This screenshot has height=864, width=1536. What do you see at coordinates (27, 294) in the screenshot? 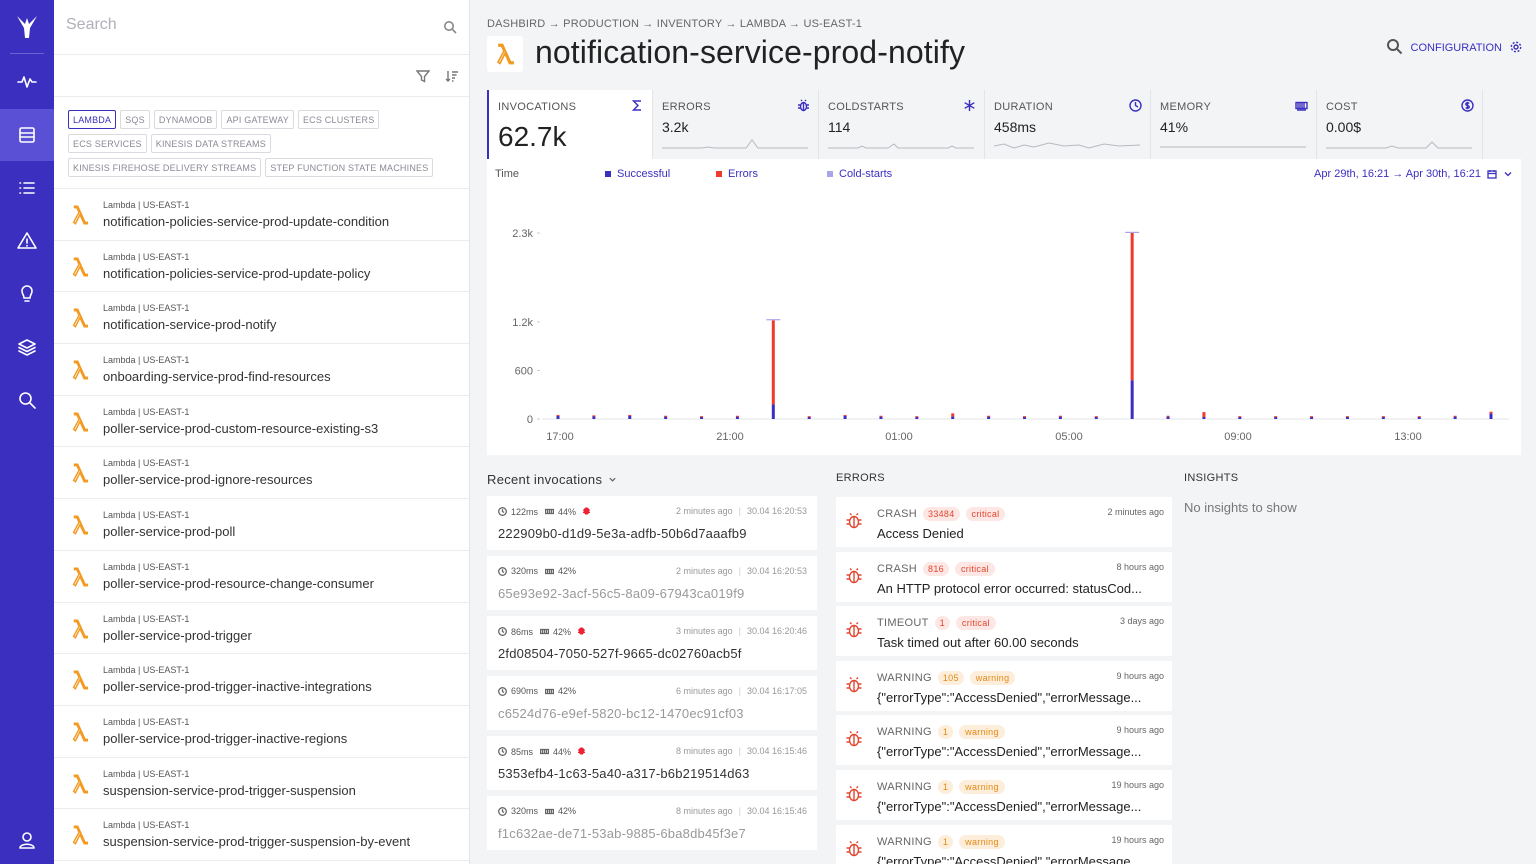
I see `rail-lightbulb-icon` at bounding box center [27, 294].